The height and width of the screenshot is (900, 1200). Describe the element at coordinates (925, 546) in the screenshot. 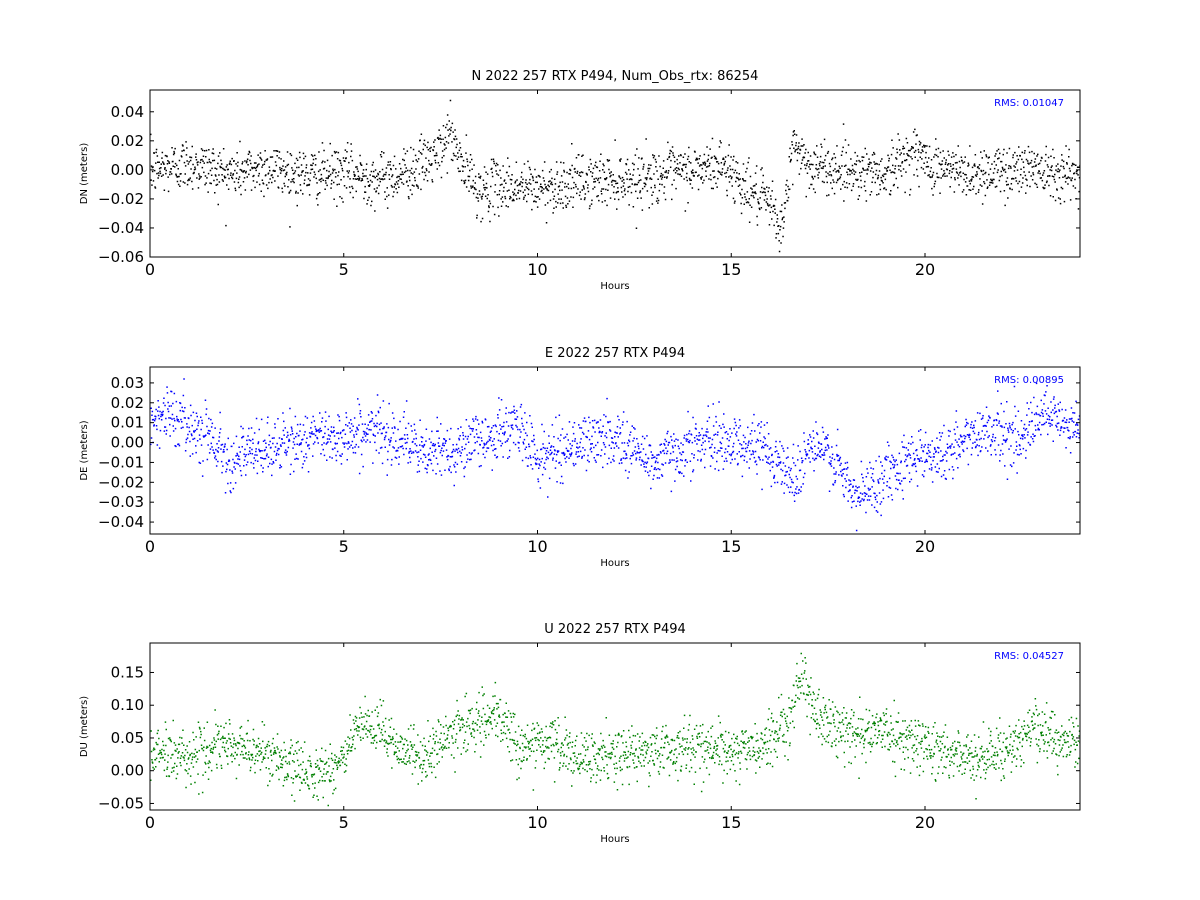

I see `east-x-tick-label: 20` at that location.